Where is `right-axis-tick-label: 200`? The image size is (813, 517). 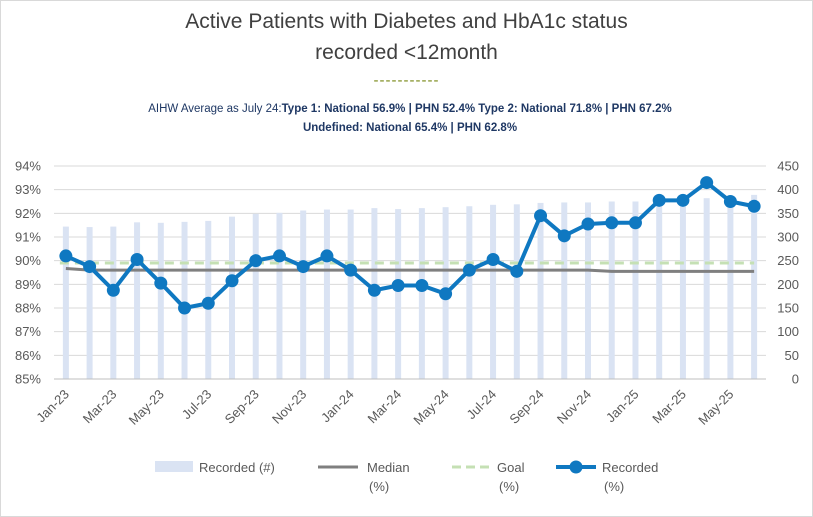
right-axis-tick-label: 200 is located at coordinates (788, 284).